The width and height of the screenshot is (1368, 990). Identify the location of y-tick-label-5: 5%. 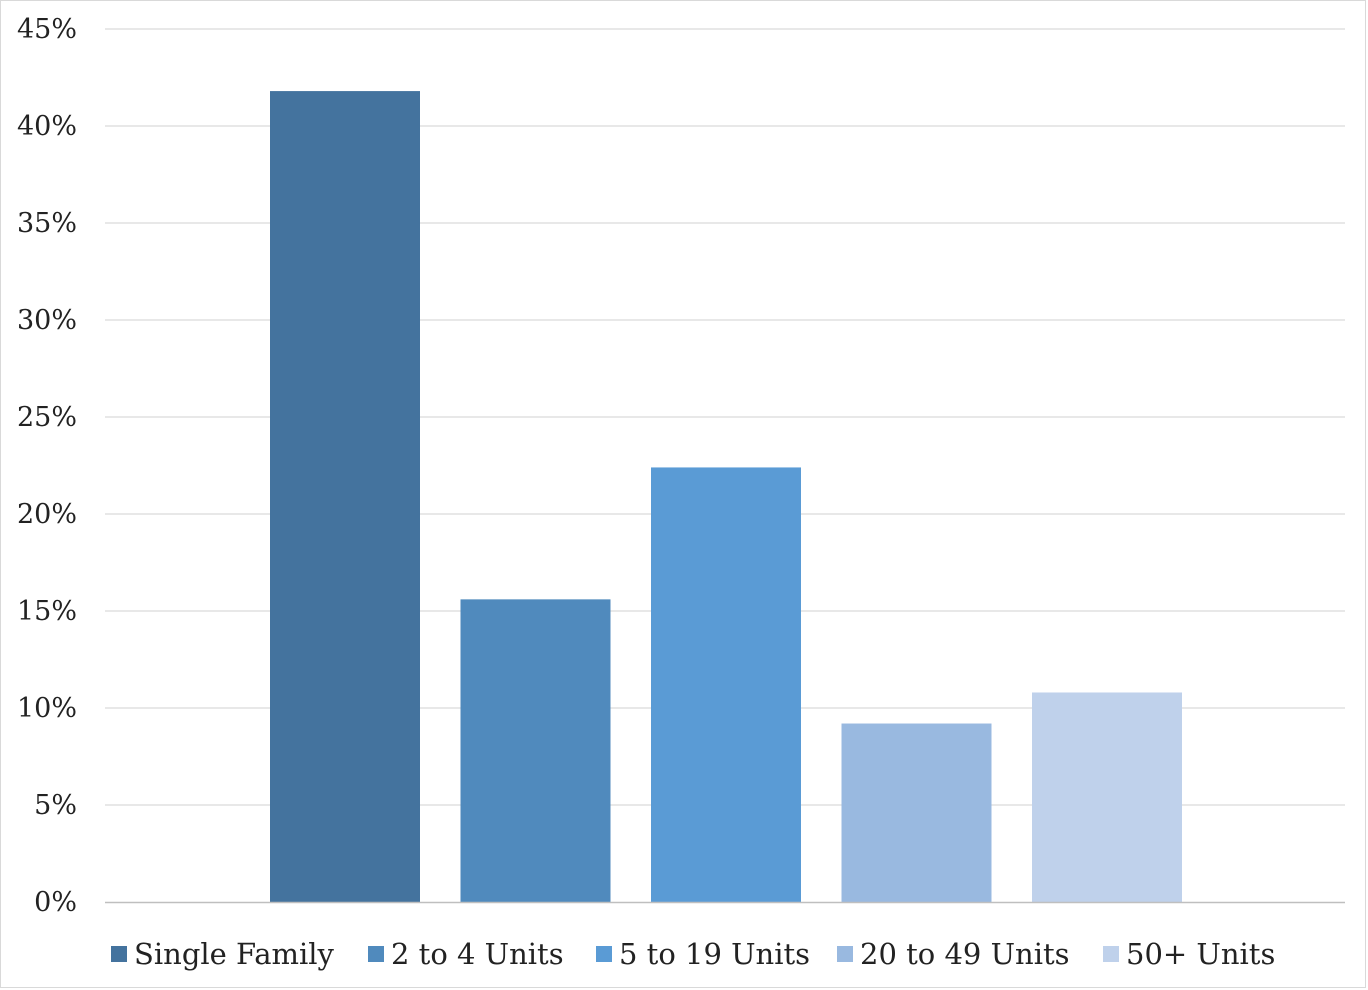
(55, 805).